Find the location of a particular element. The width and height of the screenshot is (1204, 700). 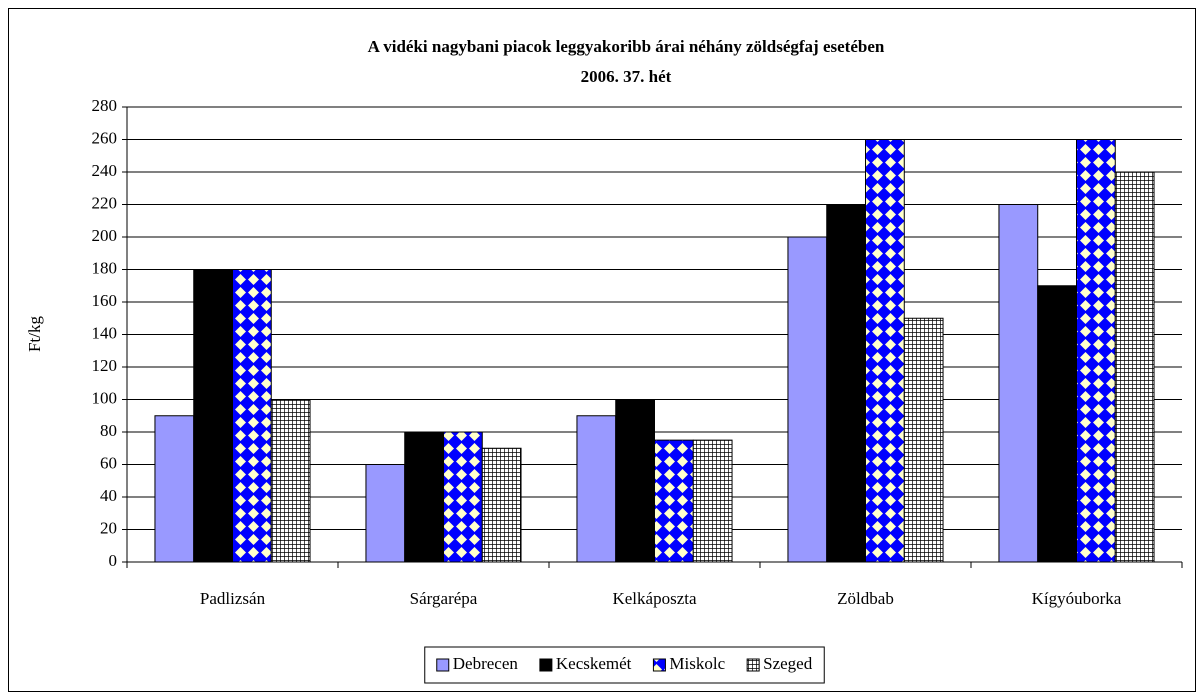

y-tick-label: 280 is located at coordinates (105, 105).